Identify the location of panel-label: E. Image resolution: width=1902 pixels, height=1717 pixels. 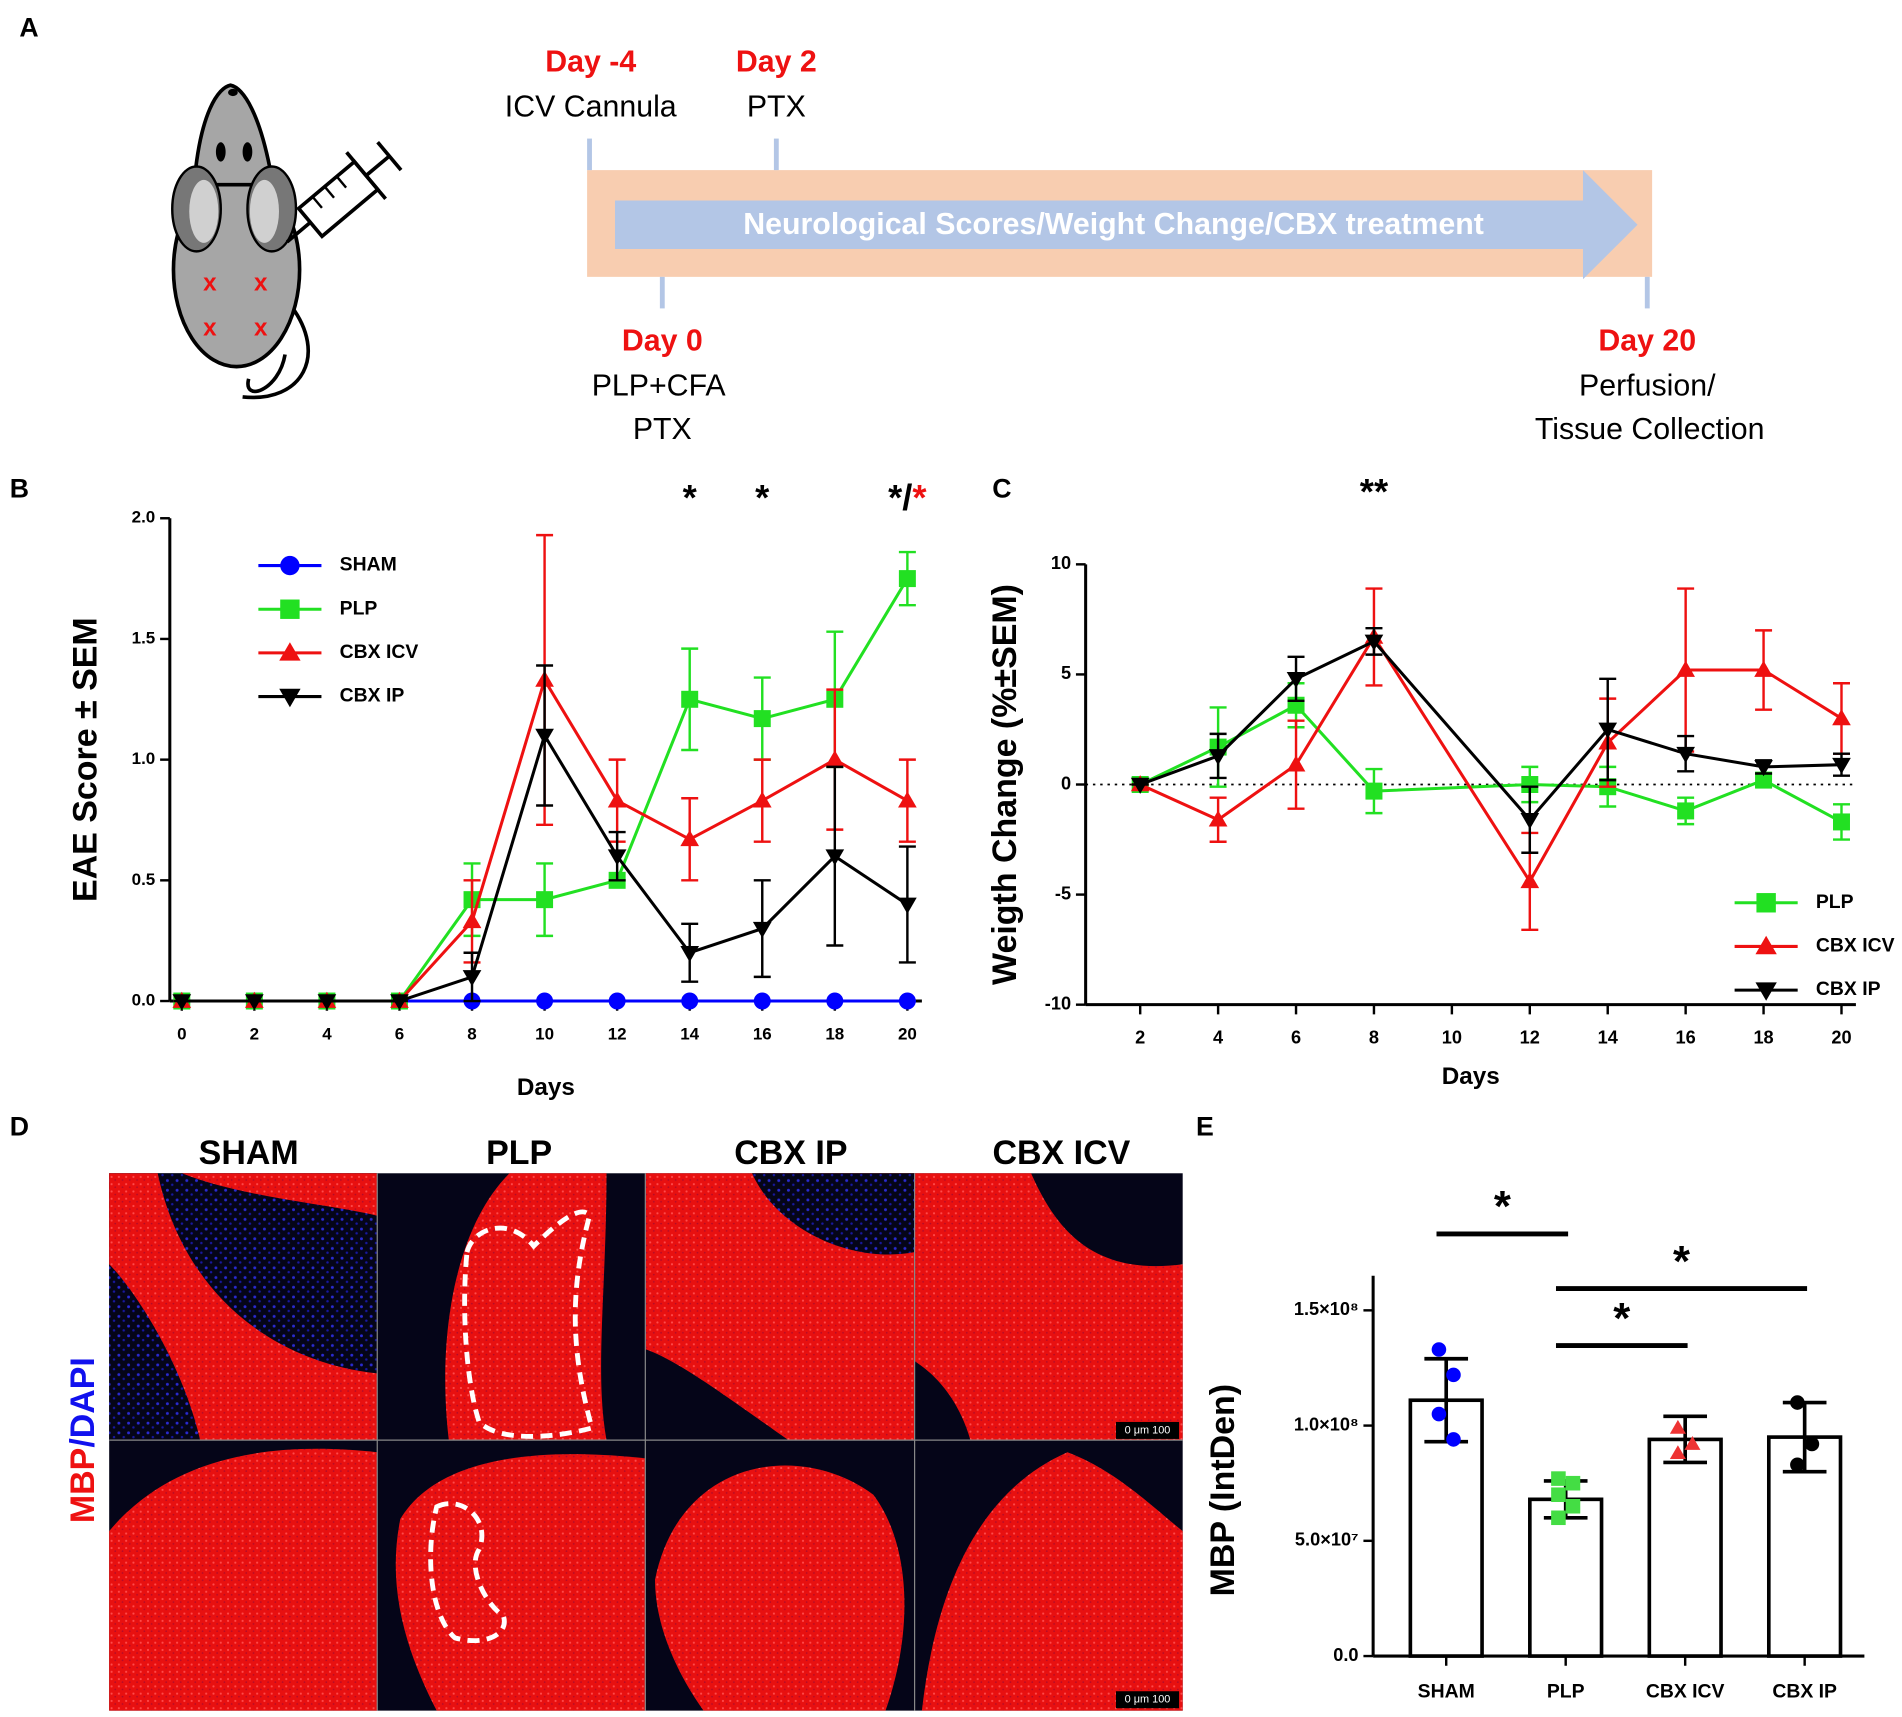
(1205, 1126).